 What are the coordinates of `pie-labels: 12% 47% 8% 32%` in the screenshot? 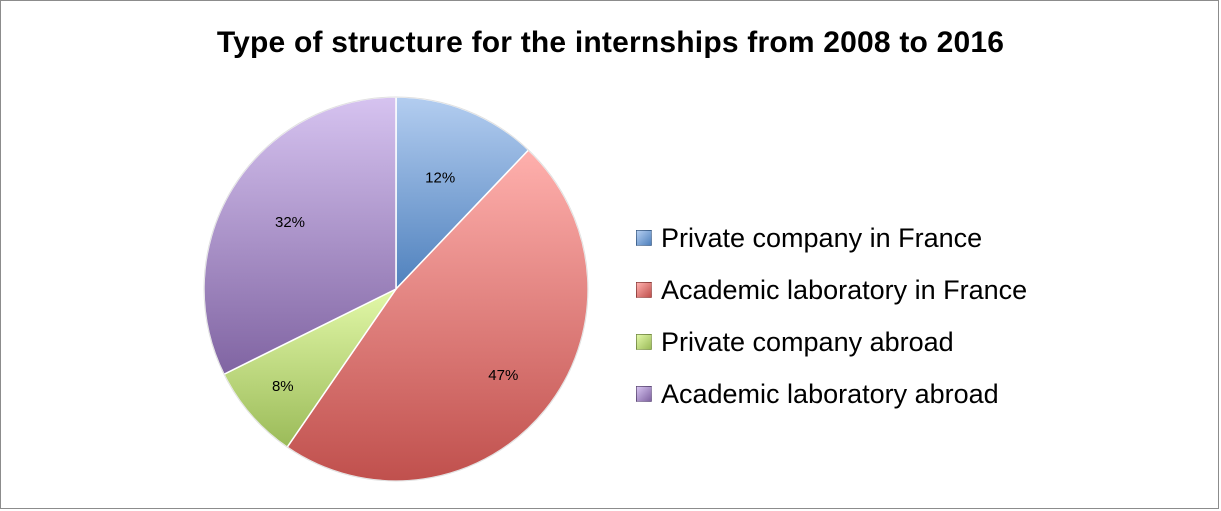 It's located at (395, 282).